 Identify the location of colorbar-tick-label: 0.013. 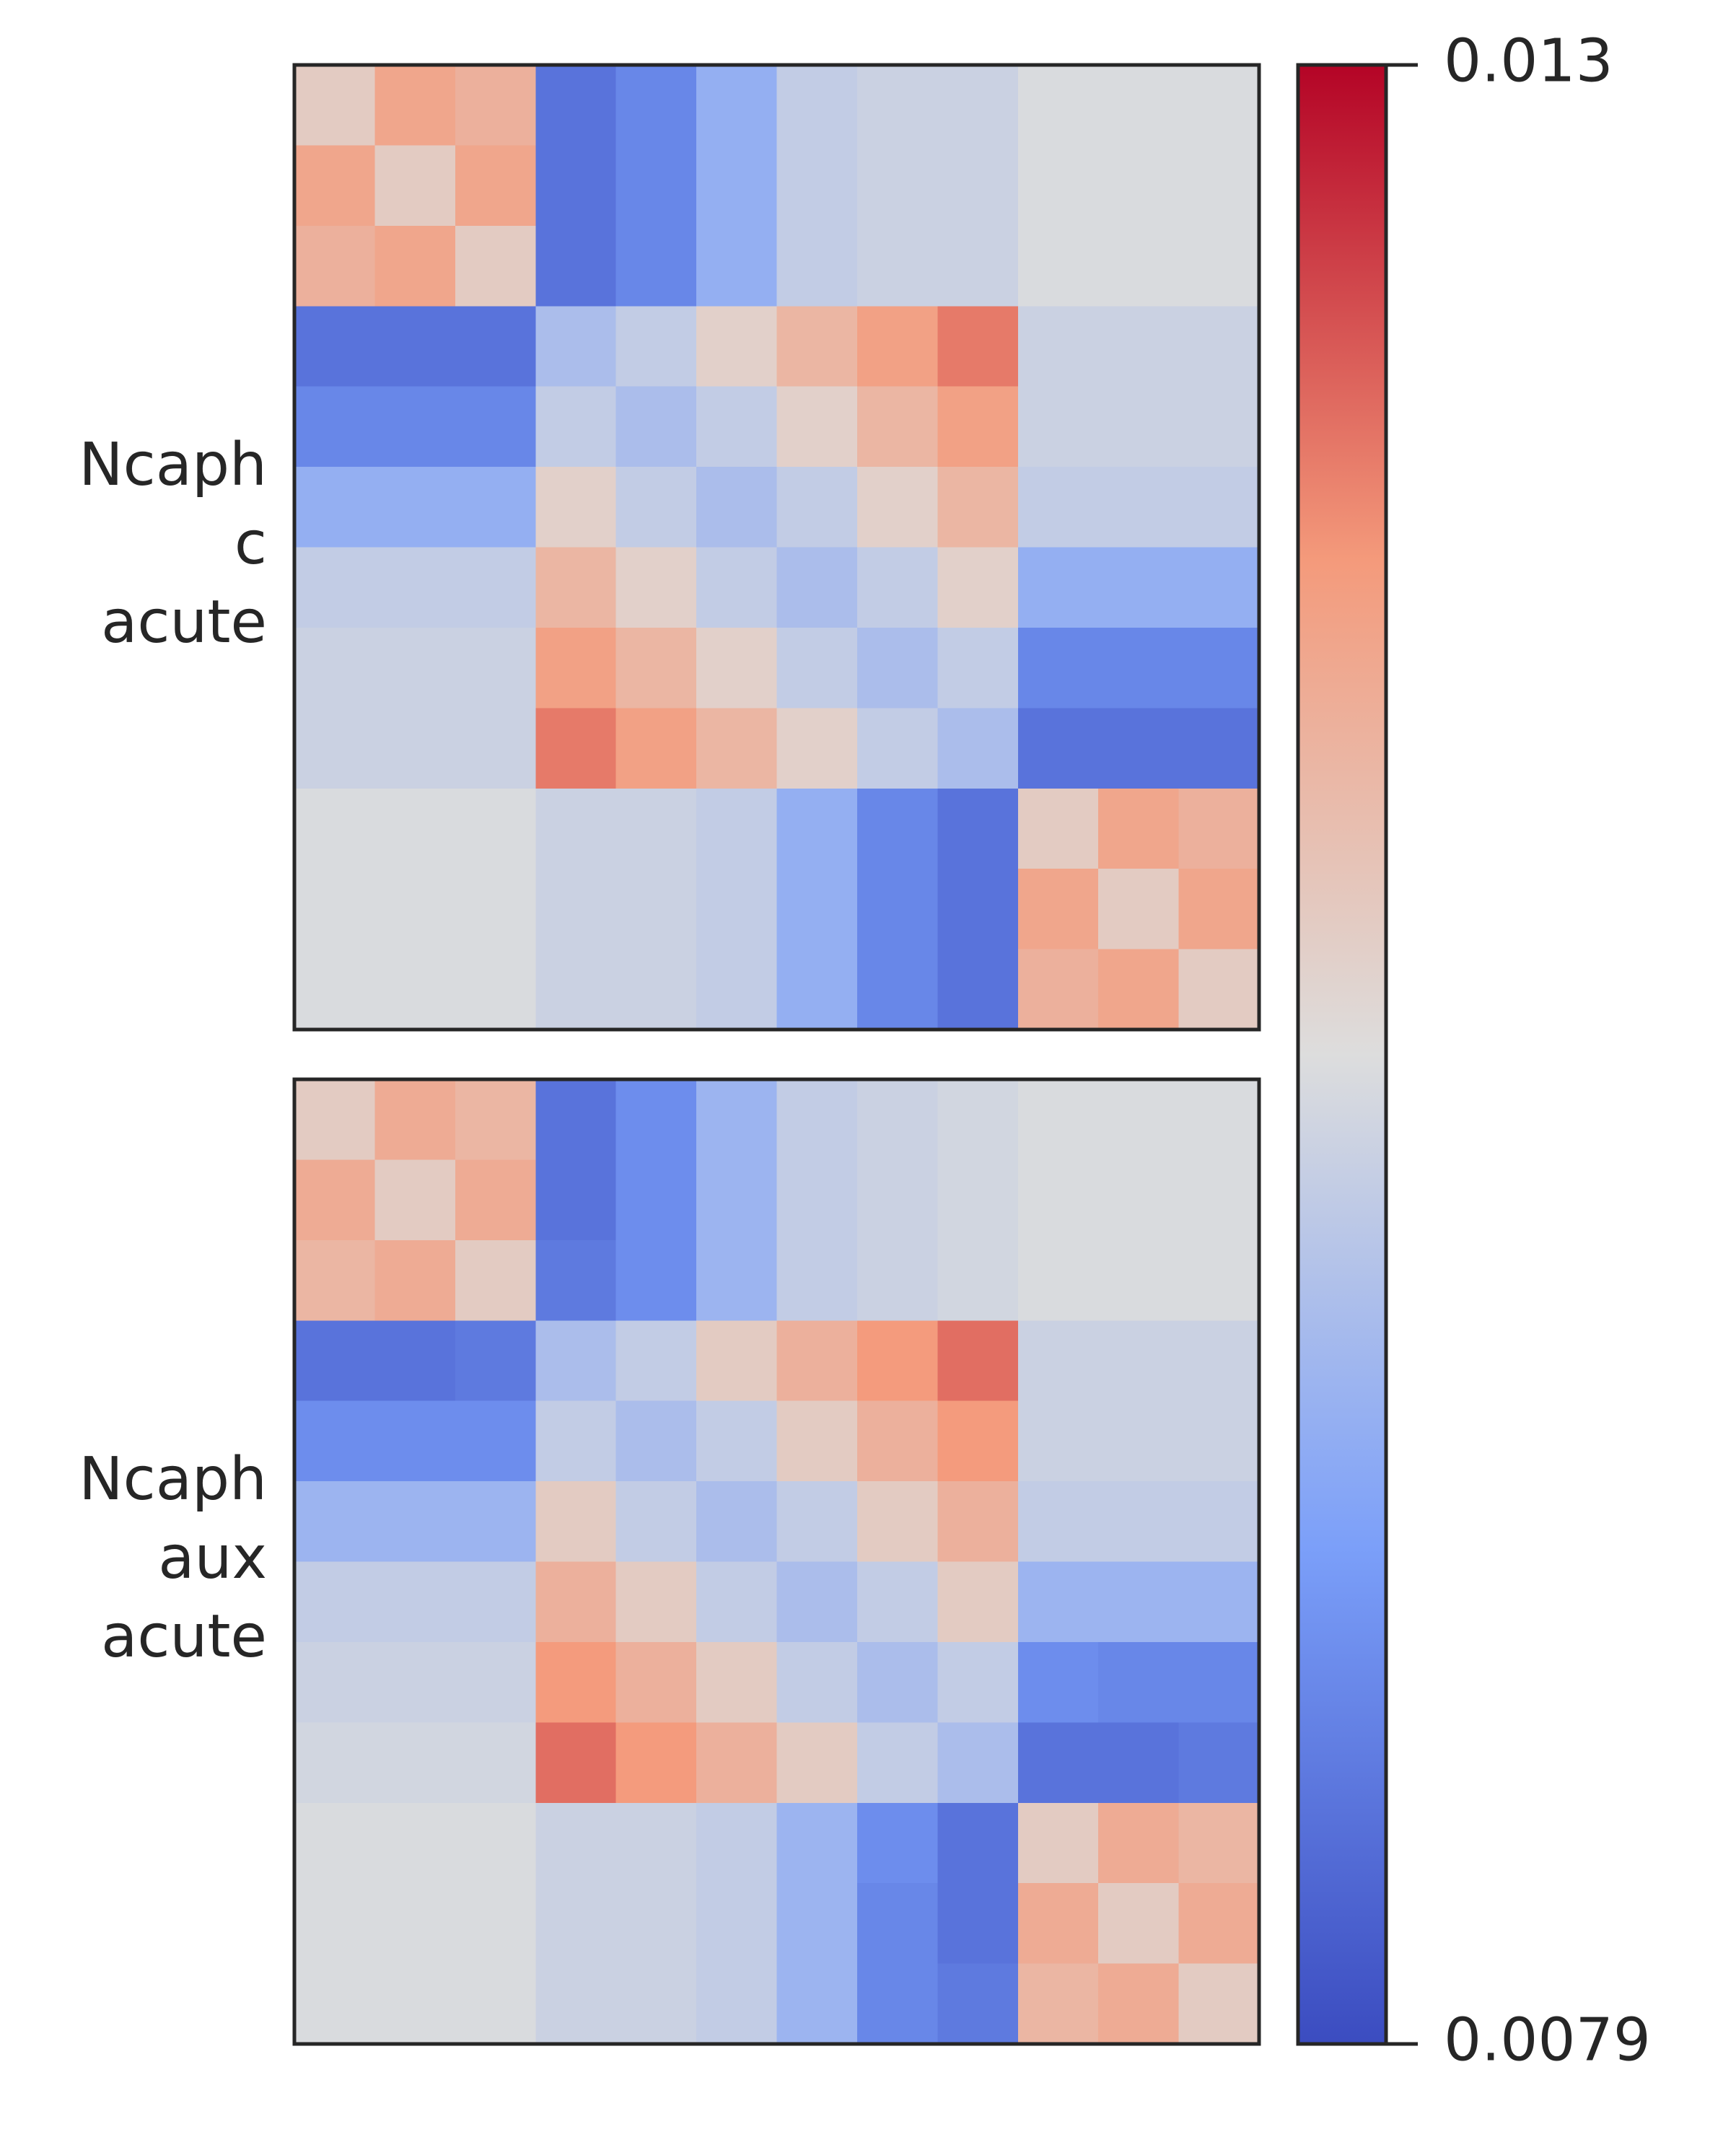
(1528, 61).